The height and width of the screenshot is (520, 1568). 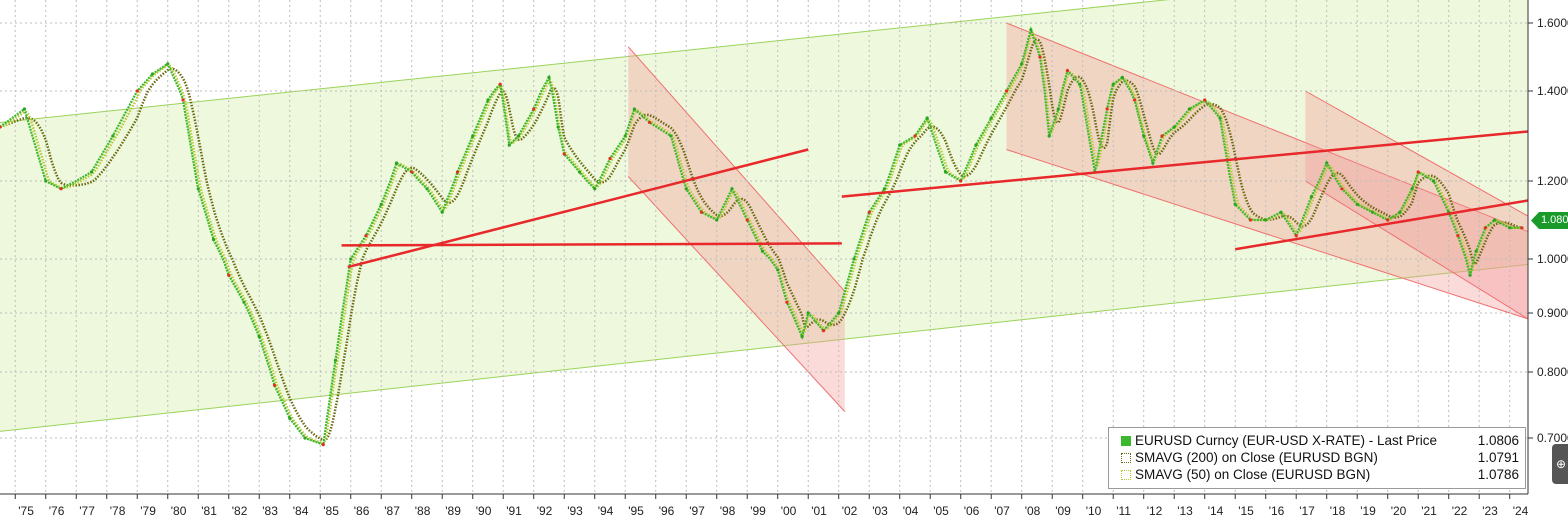 I want to click on x-tick-label: '13, so click(x=1185, y=511).